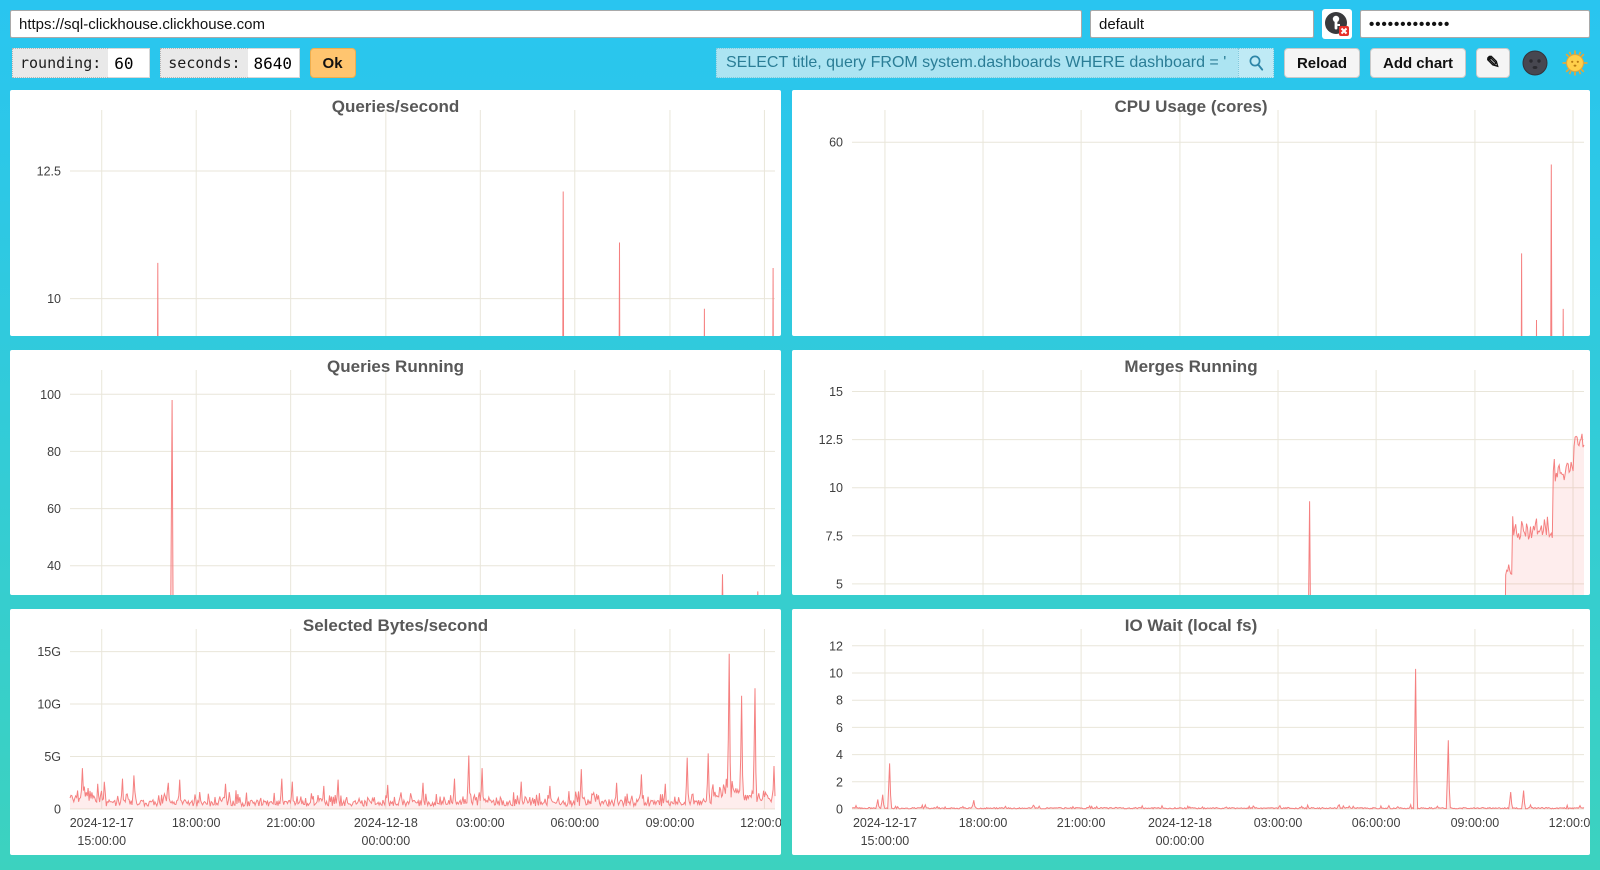 This screenshot has width=1600, height=870. Describe the element at coordinates (839, 728) in the screenshot. I see `y-axis-tick-label: 6` at that location.